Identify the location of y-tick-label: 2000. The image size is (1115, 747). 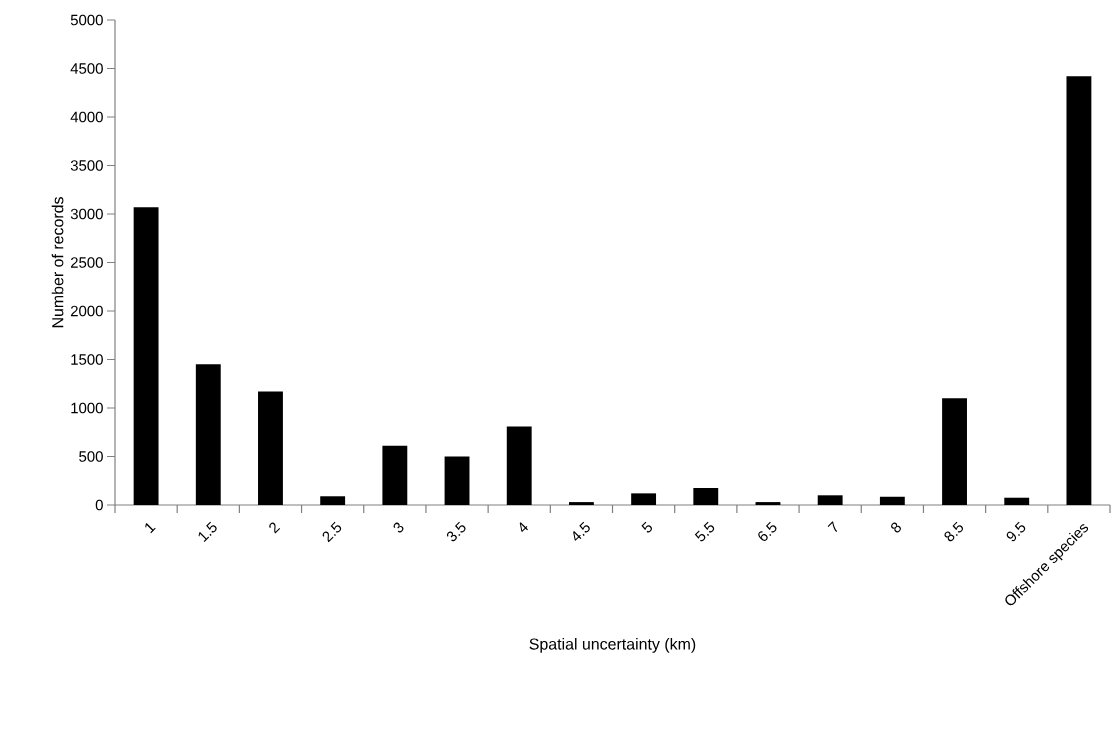
(86, 311).